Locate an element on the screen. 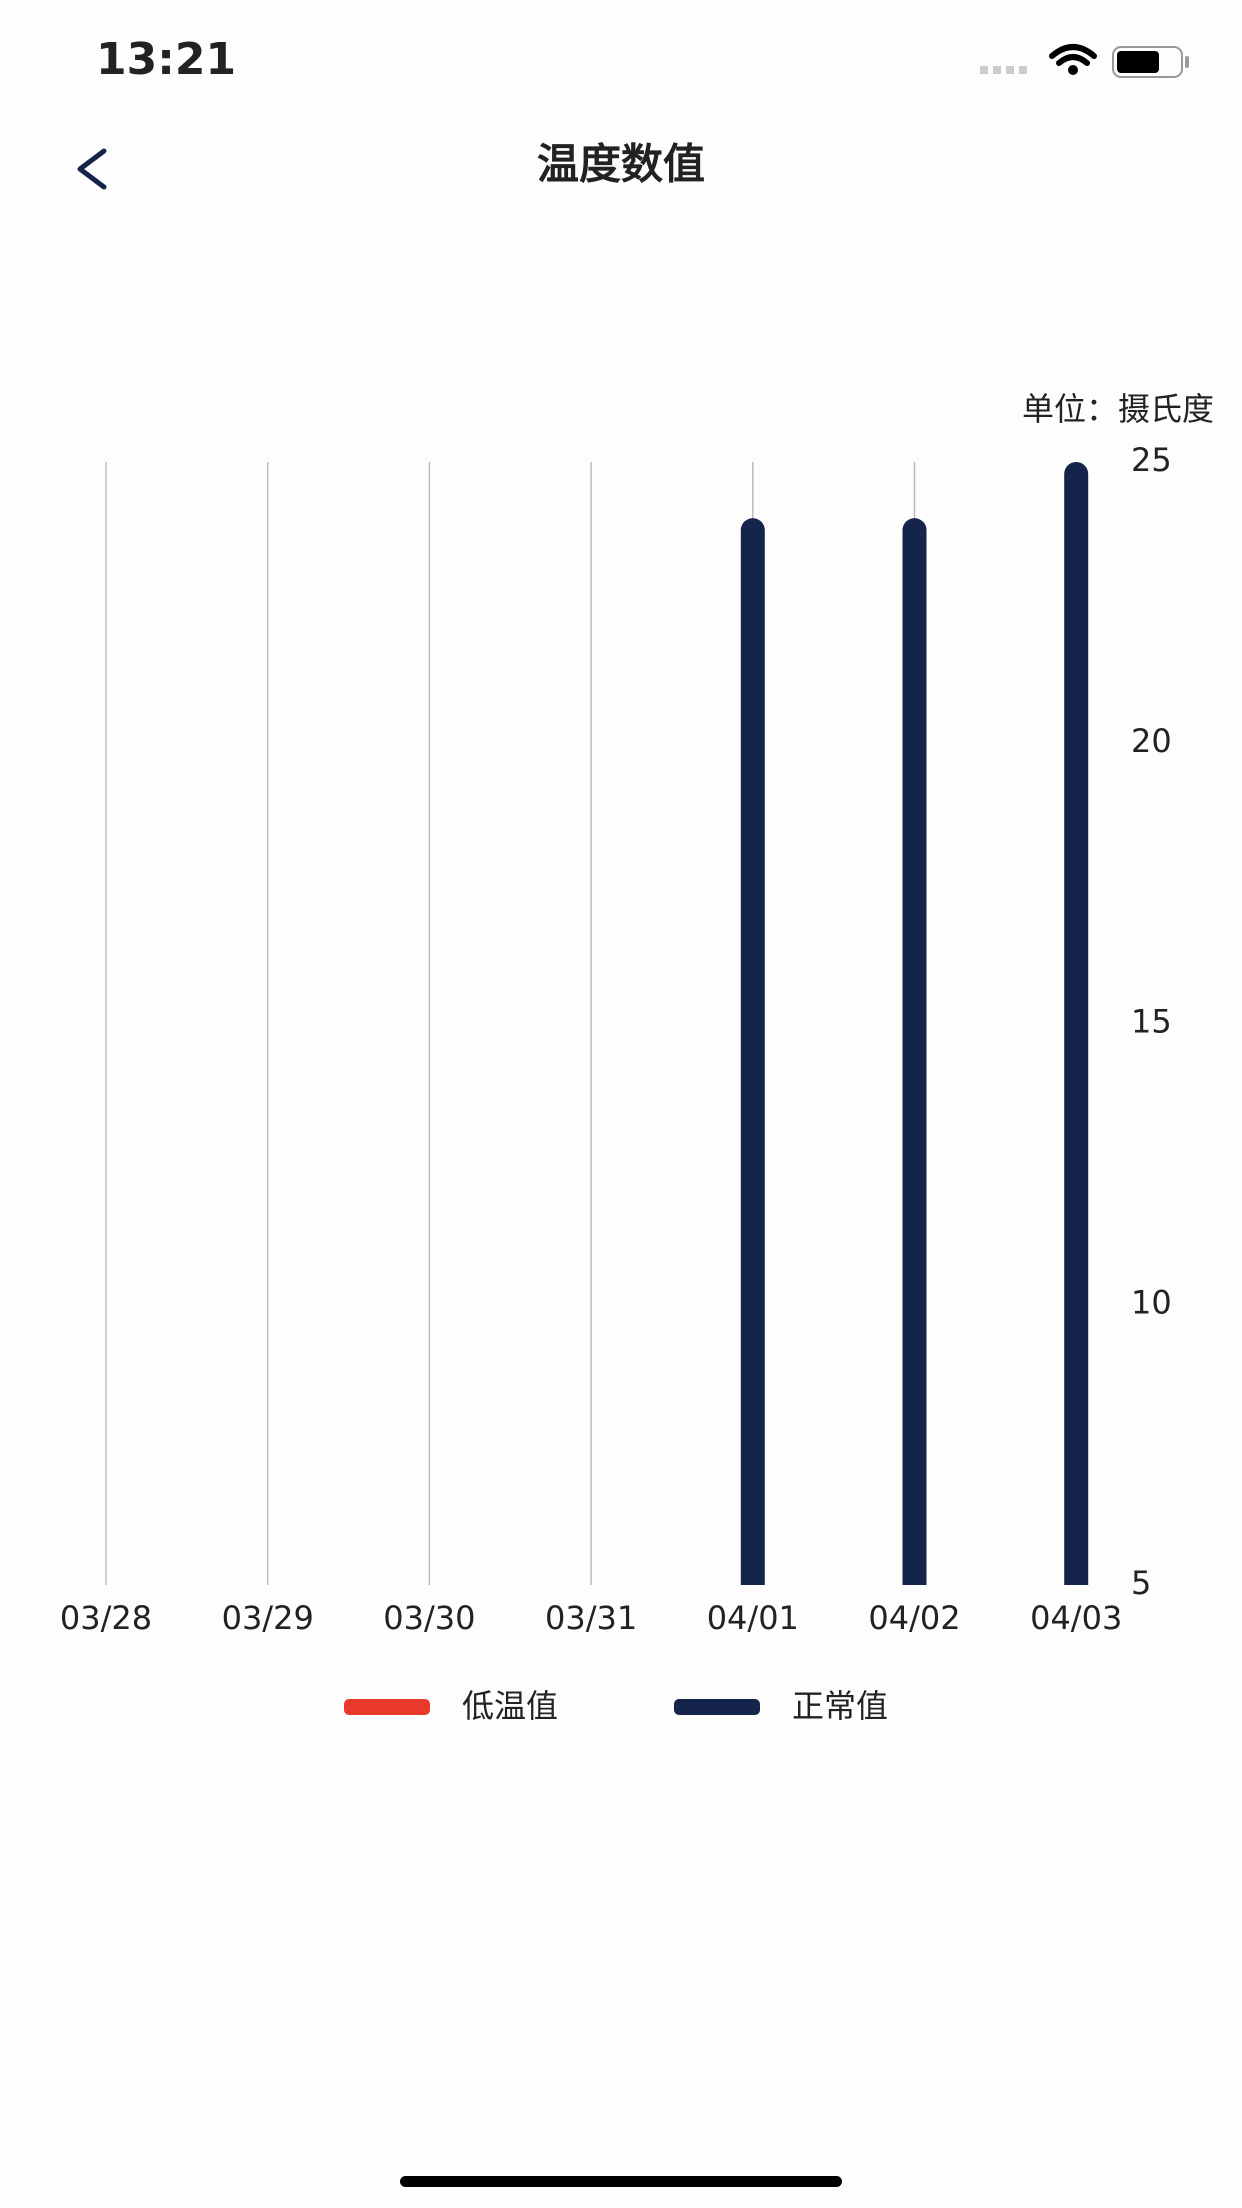 This screenshot has width=1242, height=2208. y-tick-label: 20 is located at coordinates (1151, 741).